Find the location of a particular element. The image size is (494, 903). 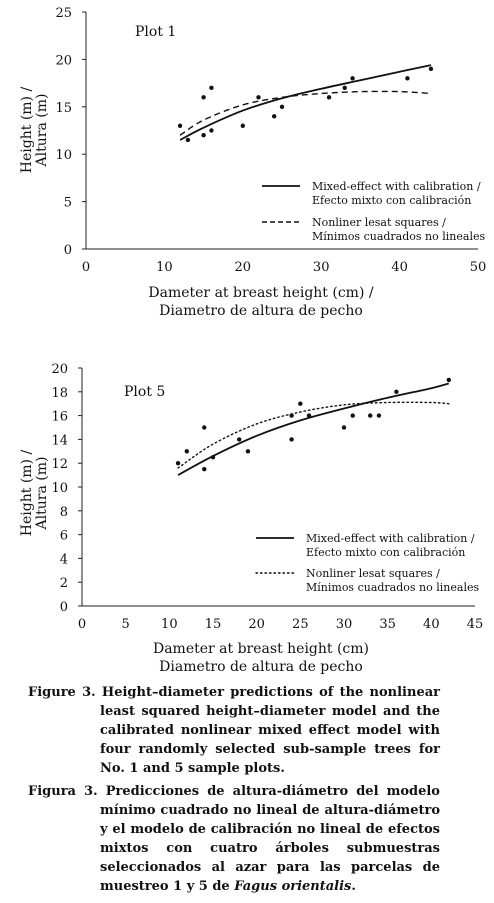

plot1-y-axis-label-line-2: Altura (m) is located at coordinates (42, 131).